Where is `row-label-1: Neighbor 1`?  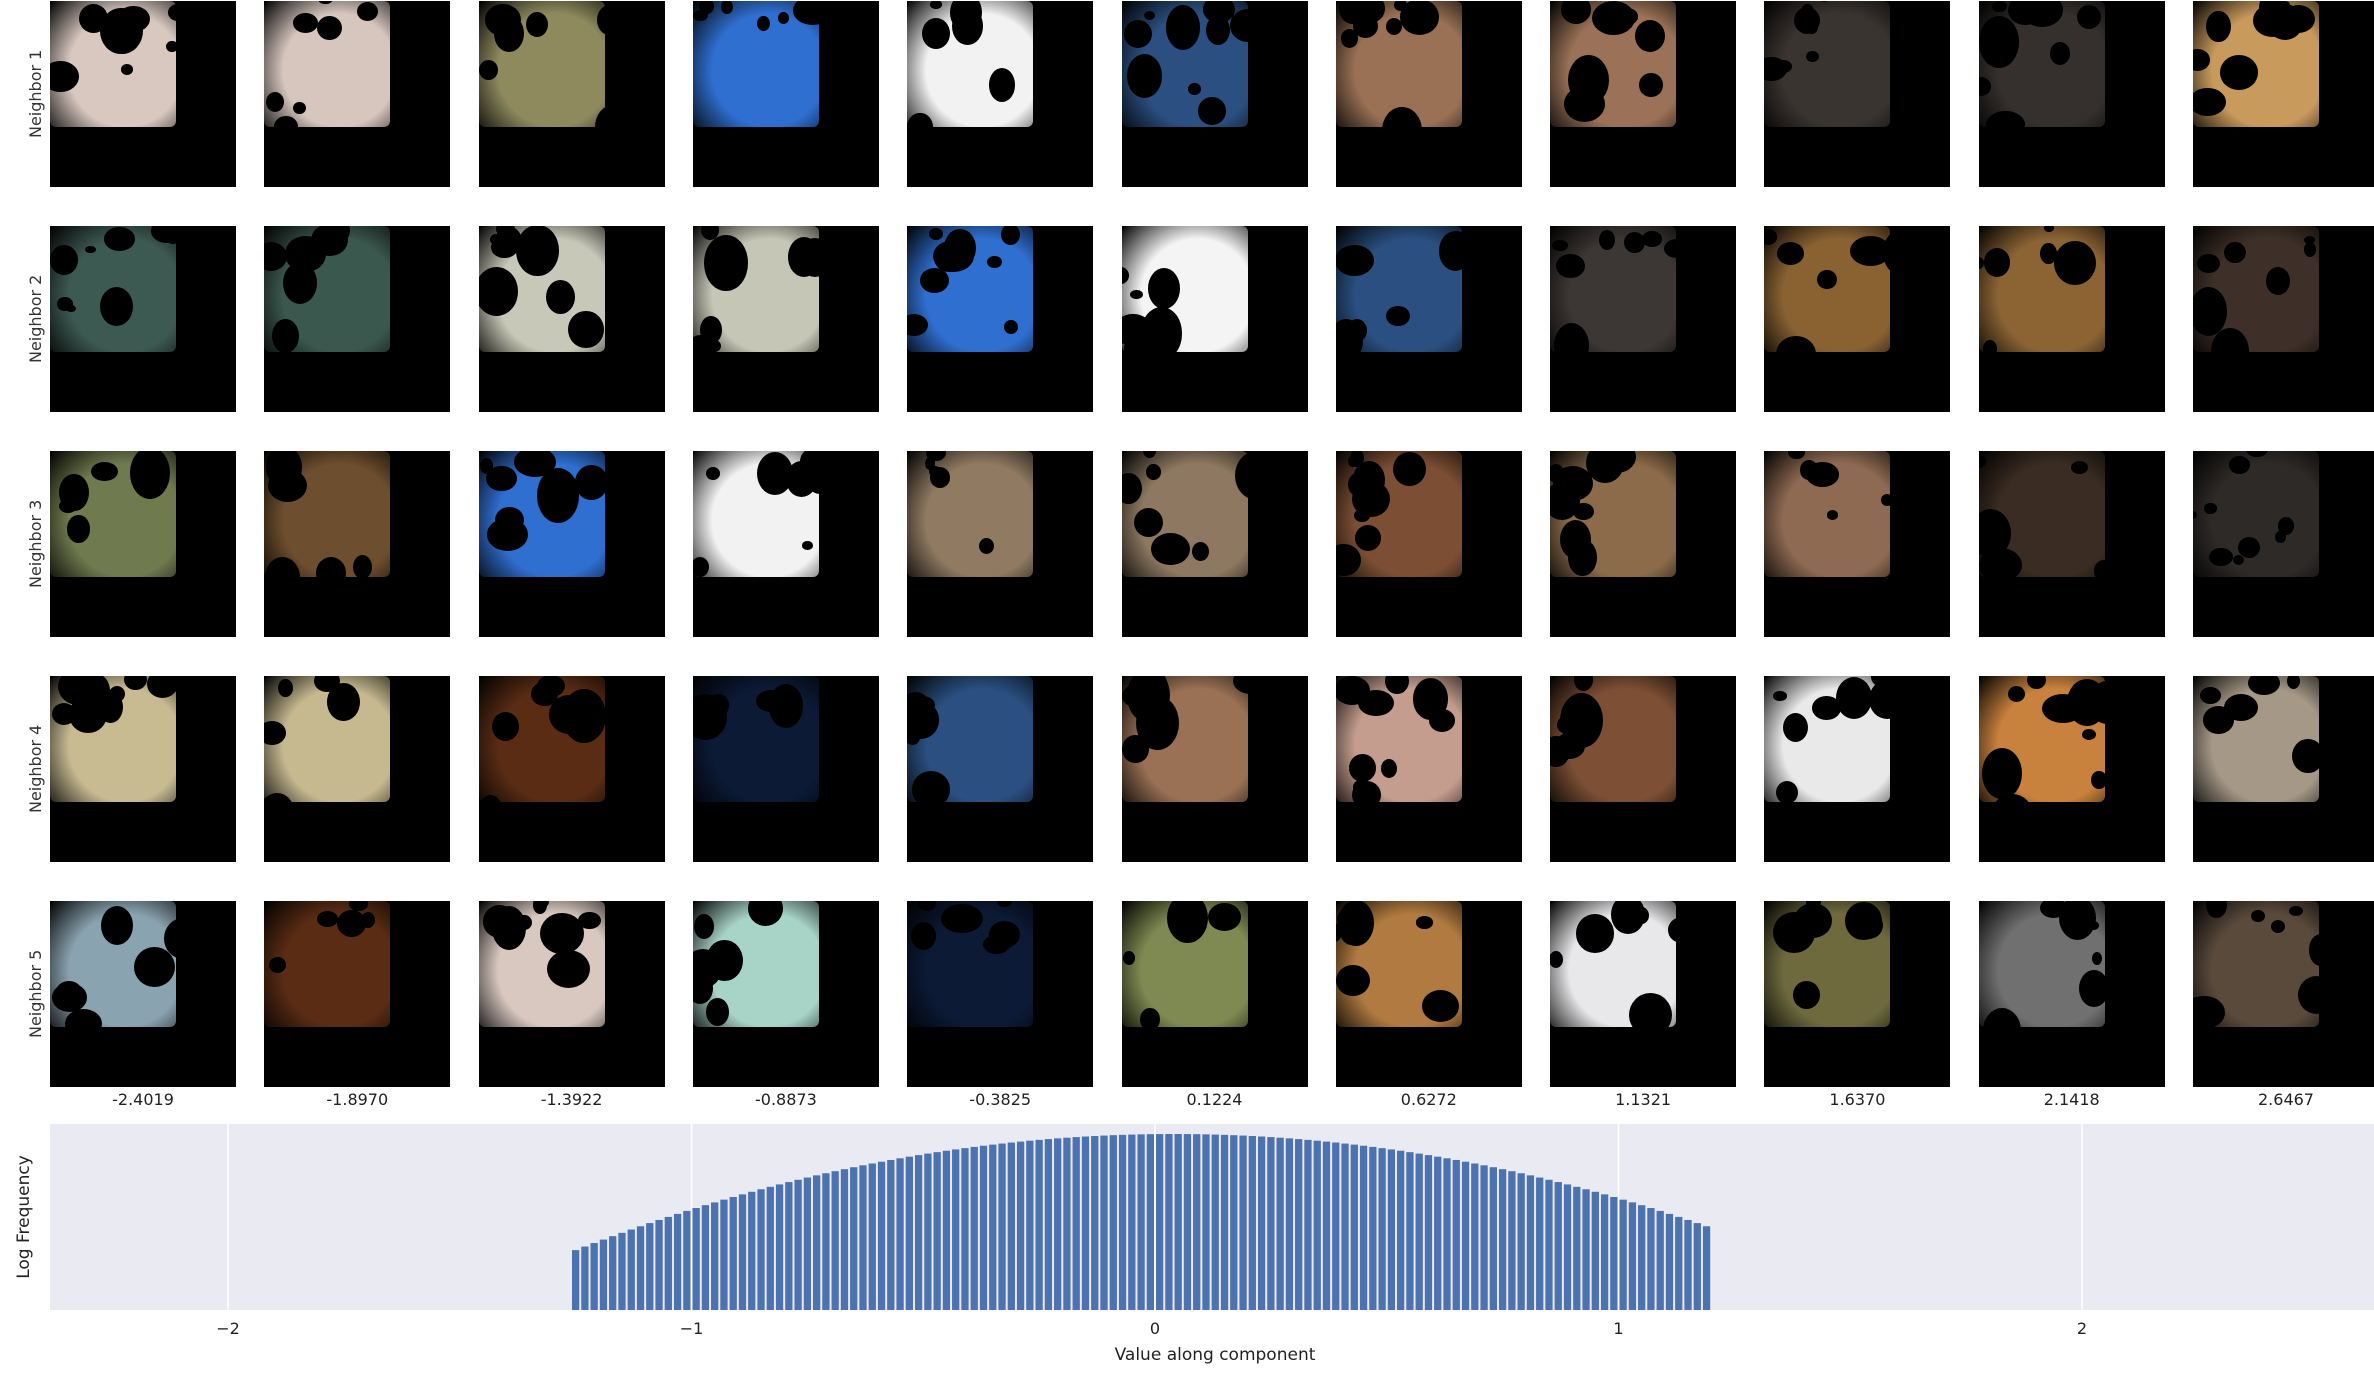 row-label-1: Neighbor 1 is located at coordinates (35, 93).